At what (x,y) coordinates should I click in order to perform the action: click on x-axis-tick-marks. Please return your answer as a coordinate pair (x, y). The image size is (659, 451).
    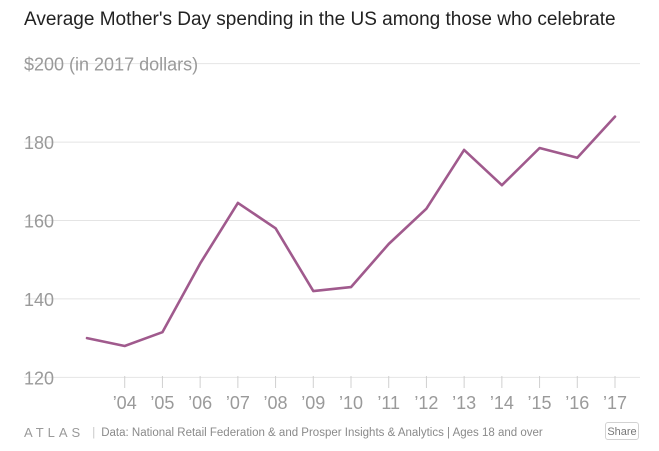
    Looking at the image, I should click on (370, 382).